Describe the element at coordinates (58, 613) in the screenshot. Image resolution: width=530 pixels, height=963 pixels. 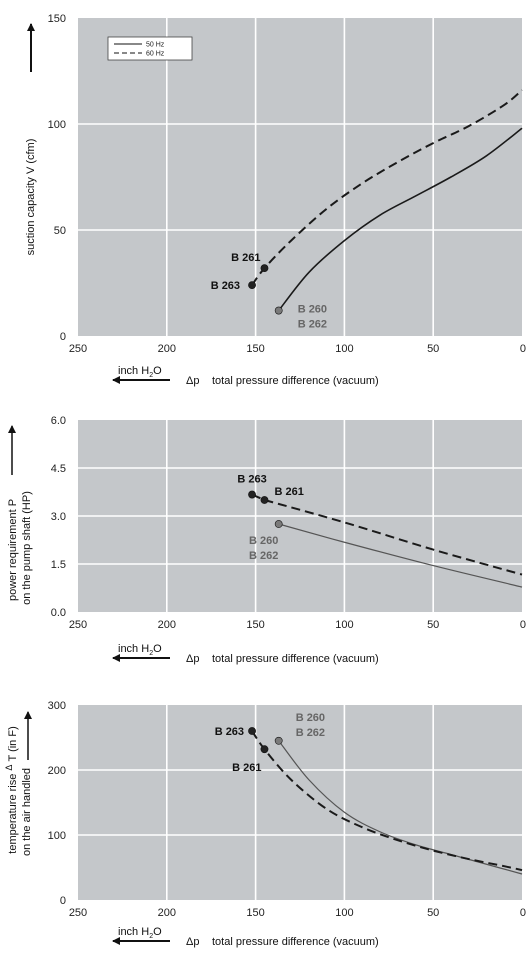
I see `y-tick-label: 0.0` at that location.